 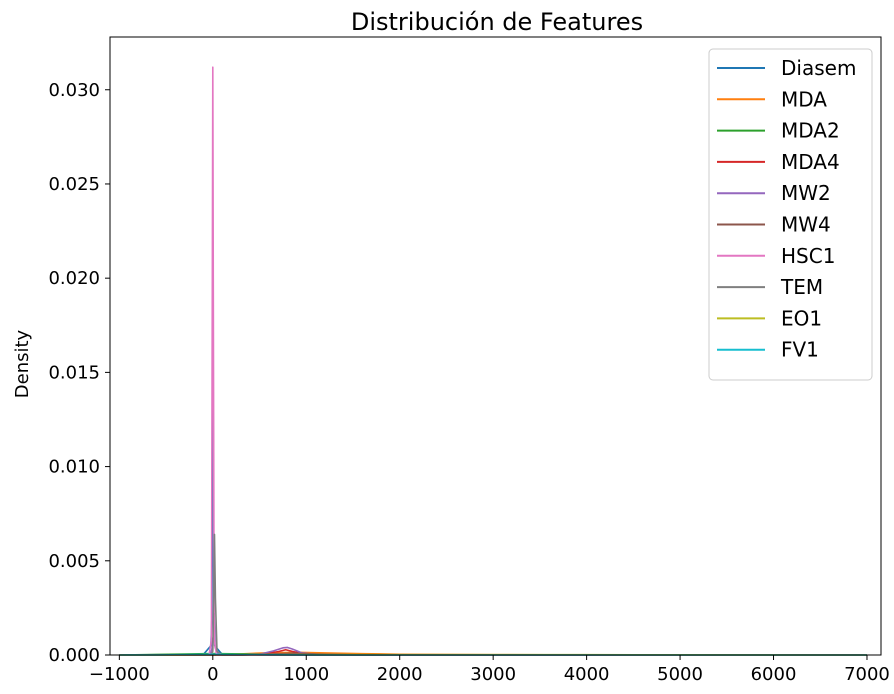 What do you see at coordinates (493, 634) in the screenshot?
I see `series-line-mw2` at bounding box center [493, 634].